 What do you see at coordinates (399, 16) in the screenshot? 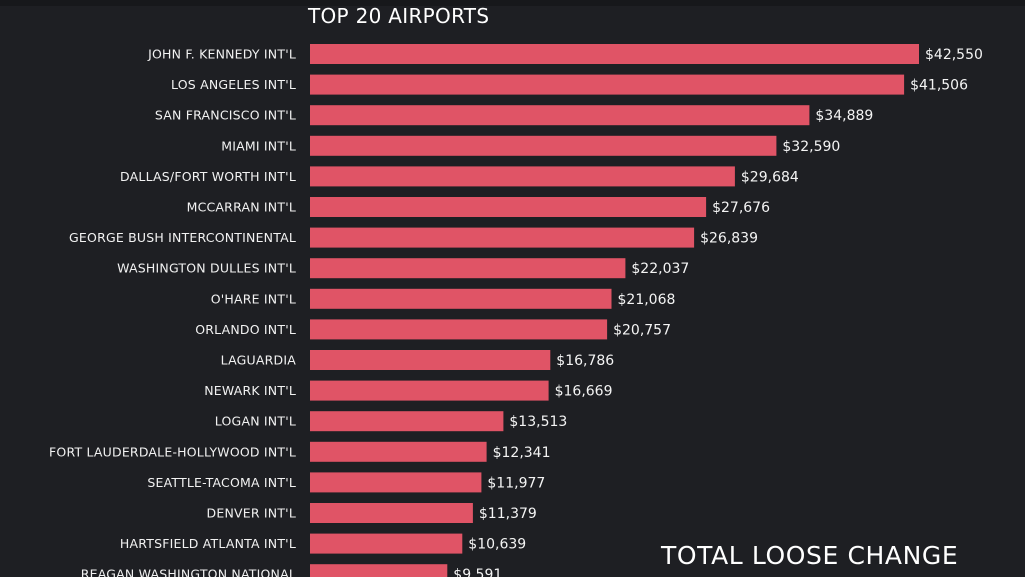
I see `chart-title: TOP 20 AIRPORTS` at bounding box center [399, 16].